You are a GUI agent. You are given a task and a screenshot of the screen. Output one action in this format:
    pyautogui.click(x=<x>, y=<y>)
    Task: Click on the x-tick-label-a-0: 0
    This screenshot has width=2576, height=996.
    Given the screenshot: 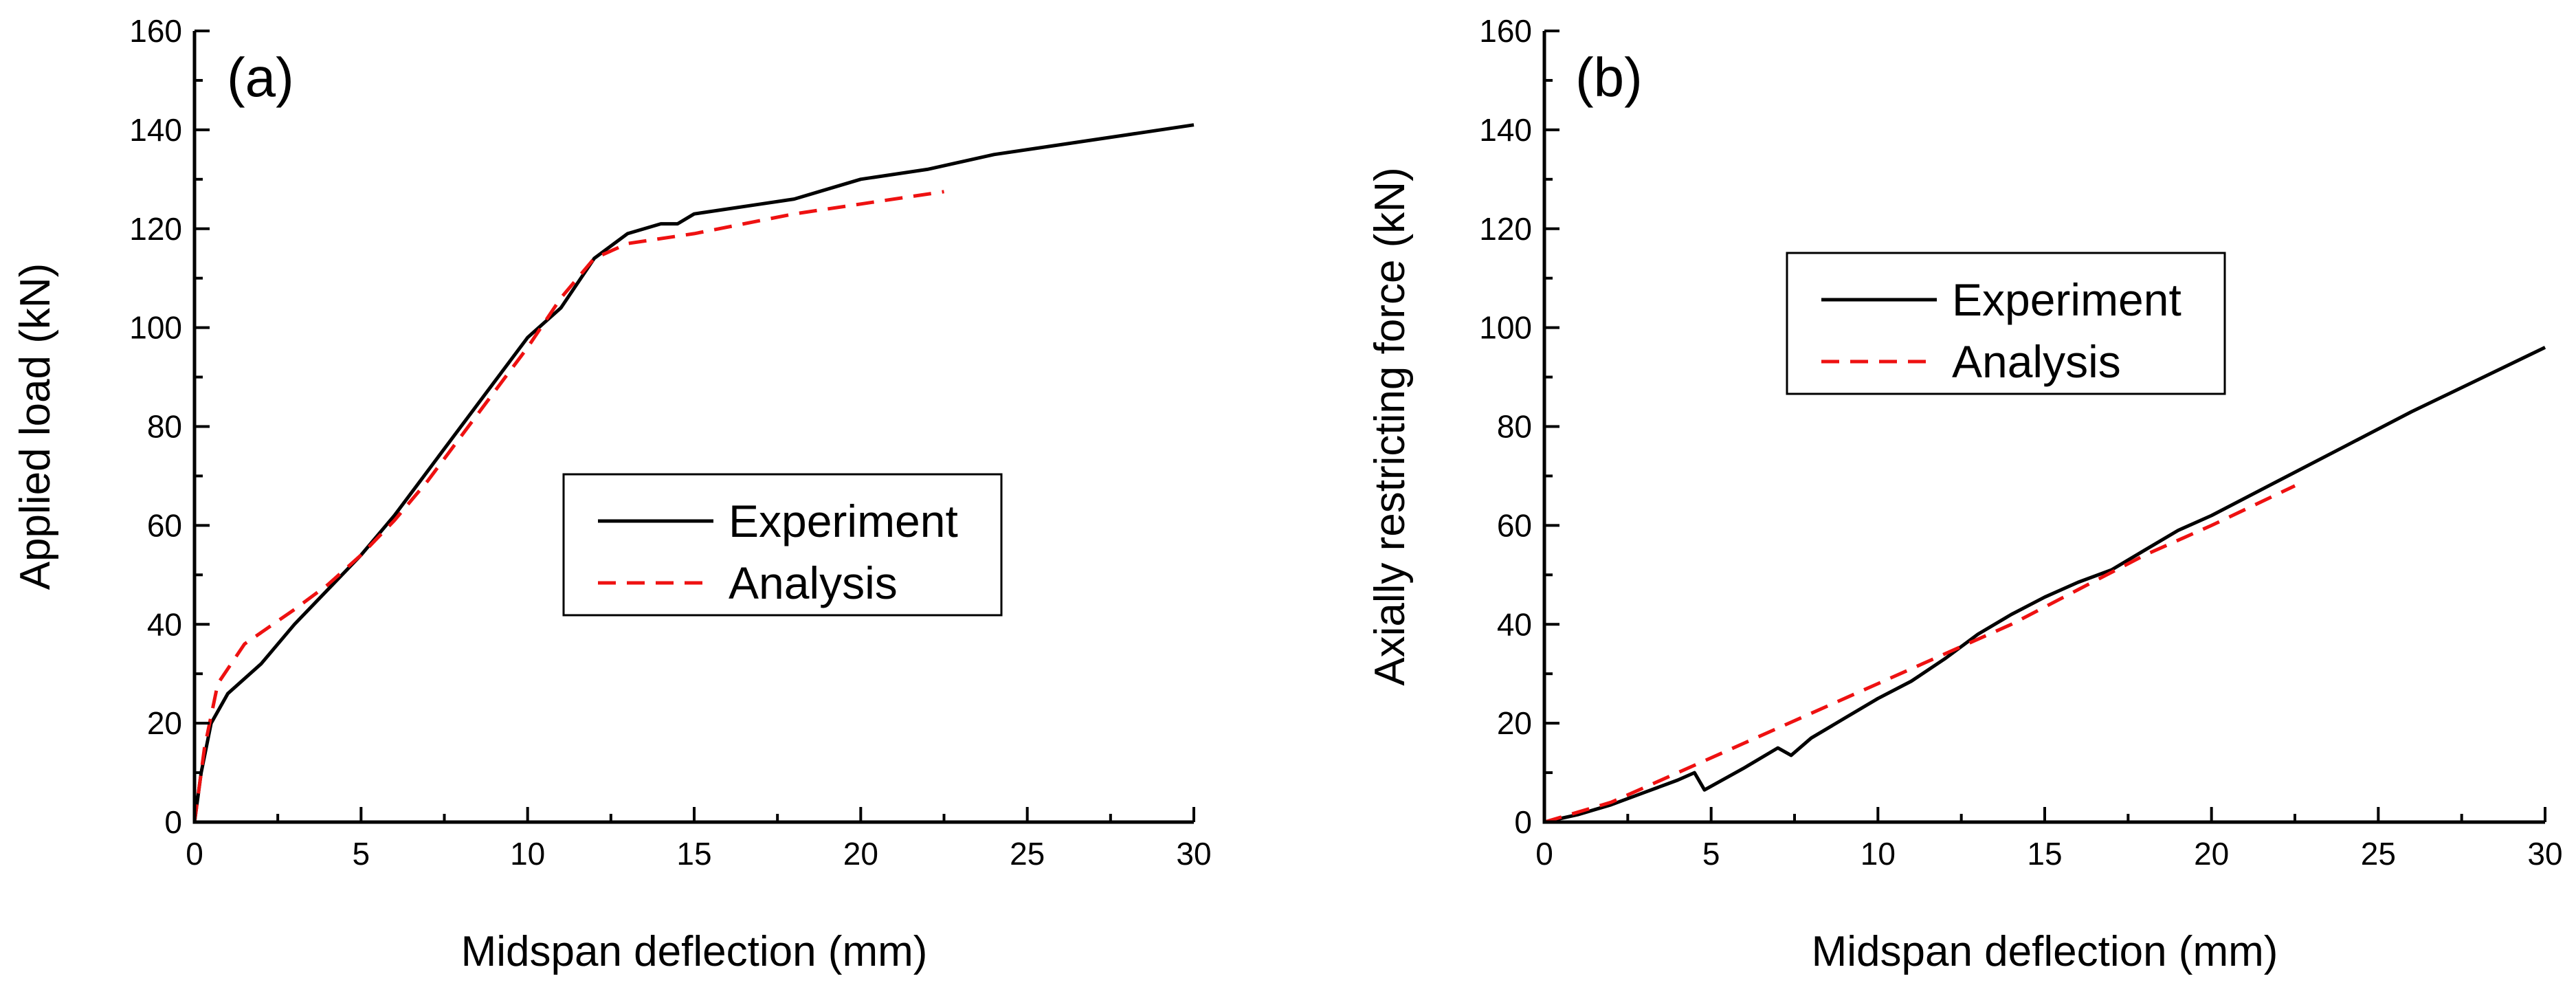 What is the action you would take?
    pyautogui.click(x=194, y=854)
    